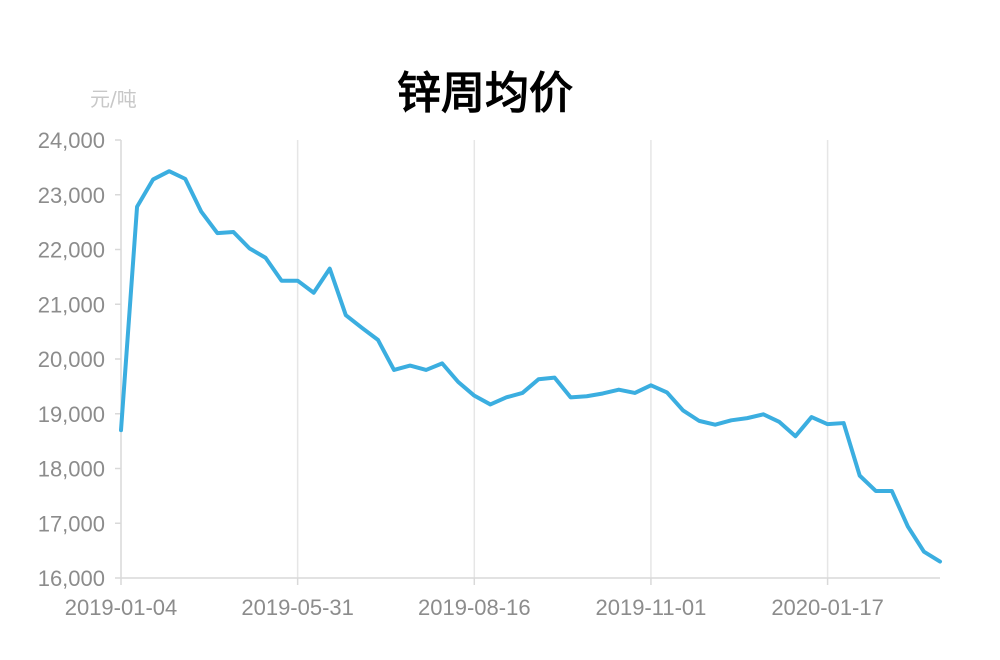 This screenshot has height=660, width=1000. Describe the element at coordinates (297, 607) in the screenshot. I see `x-tick-label: 2019-05-31` at that location.